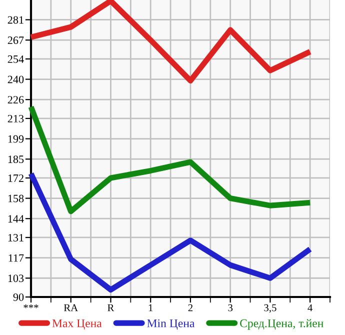 The width and height of the screenshot is (345, 335). I want to click on x-tick-label: 3, so click(230, 308).